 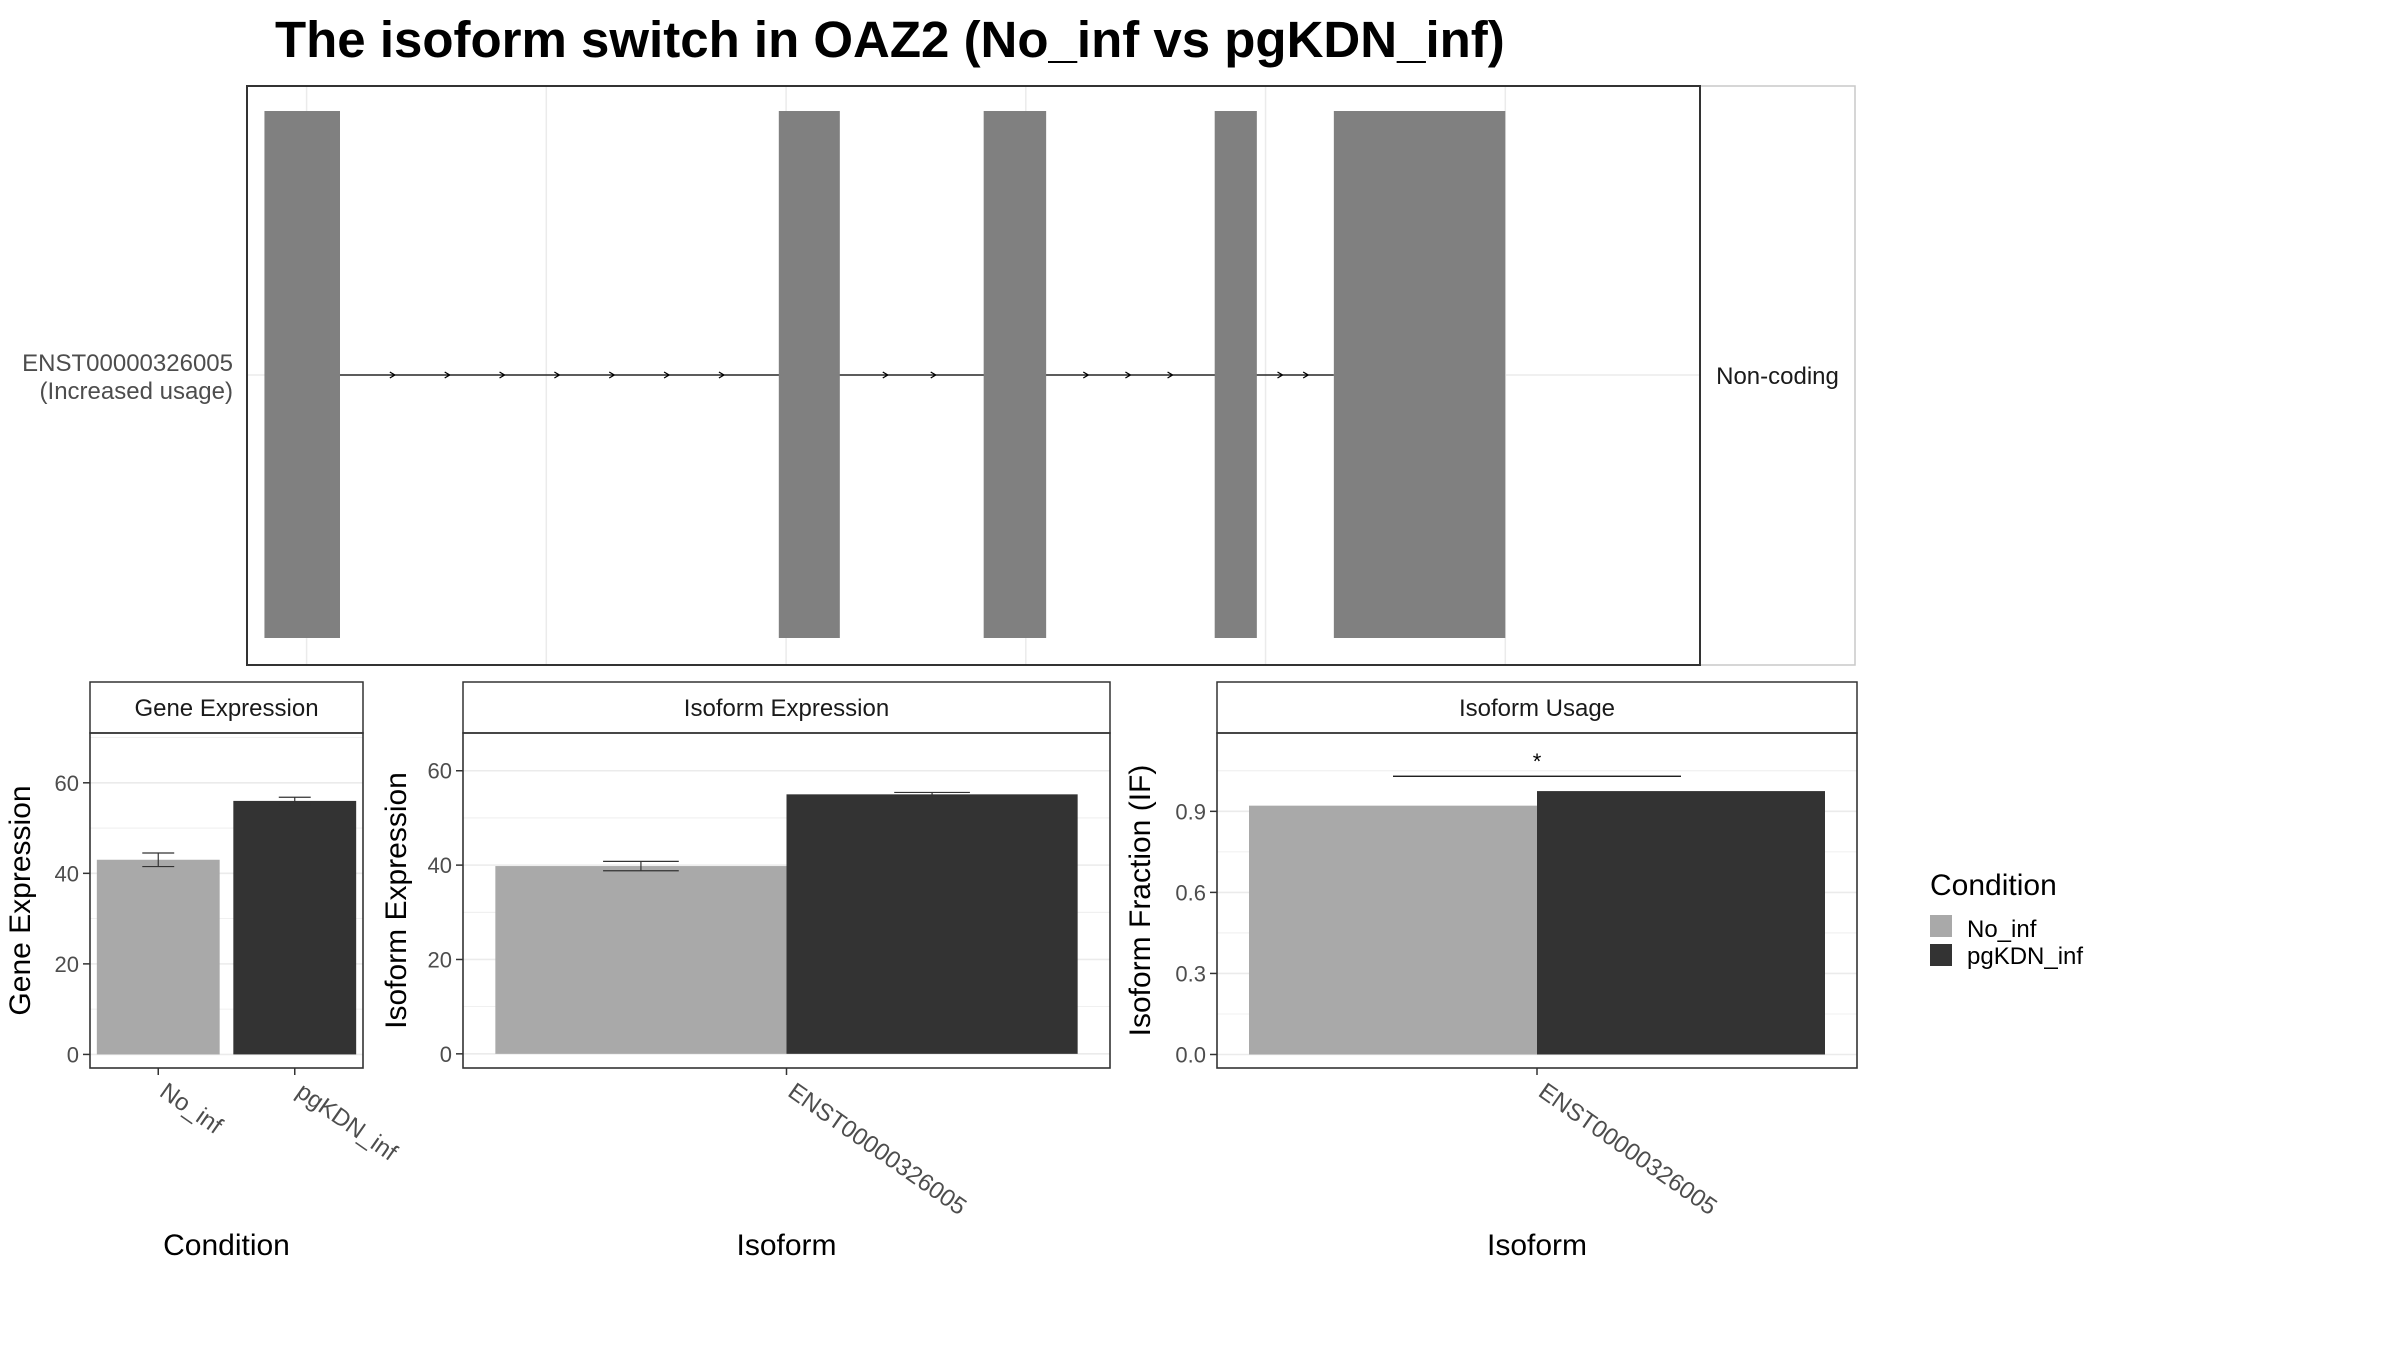 I want to click on panel-strip-label: Gene Expression, so click(x=226, y=708).